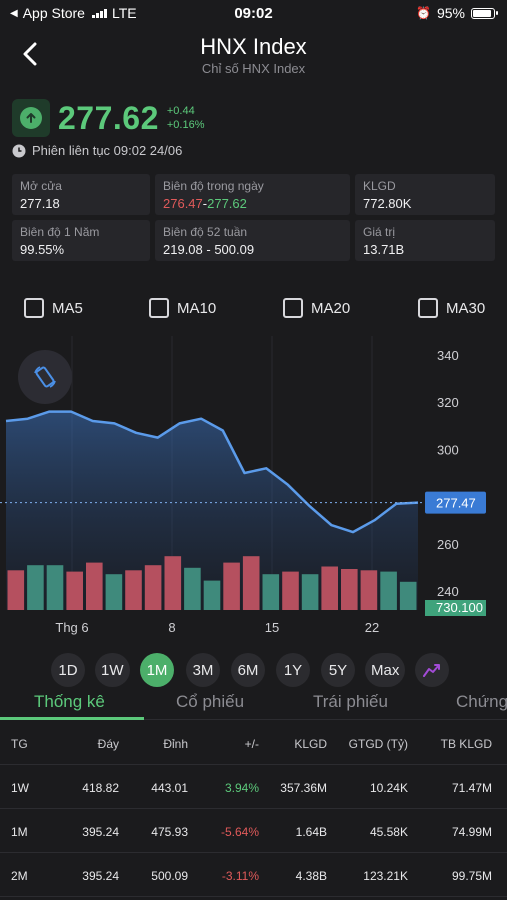 This screenshot has width=507, height=900. What do you see at coordinates (350, 701) in the screenshot?
I see `tab-bonds: Trái phiếu` at bounding box center [350, 701].